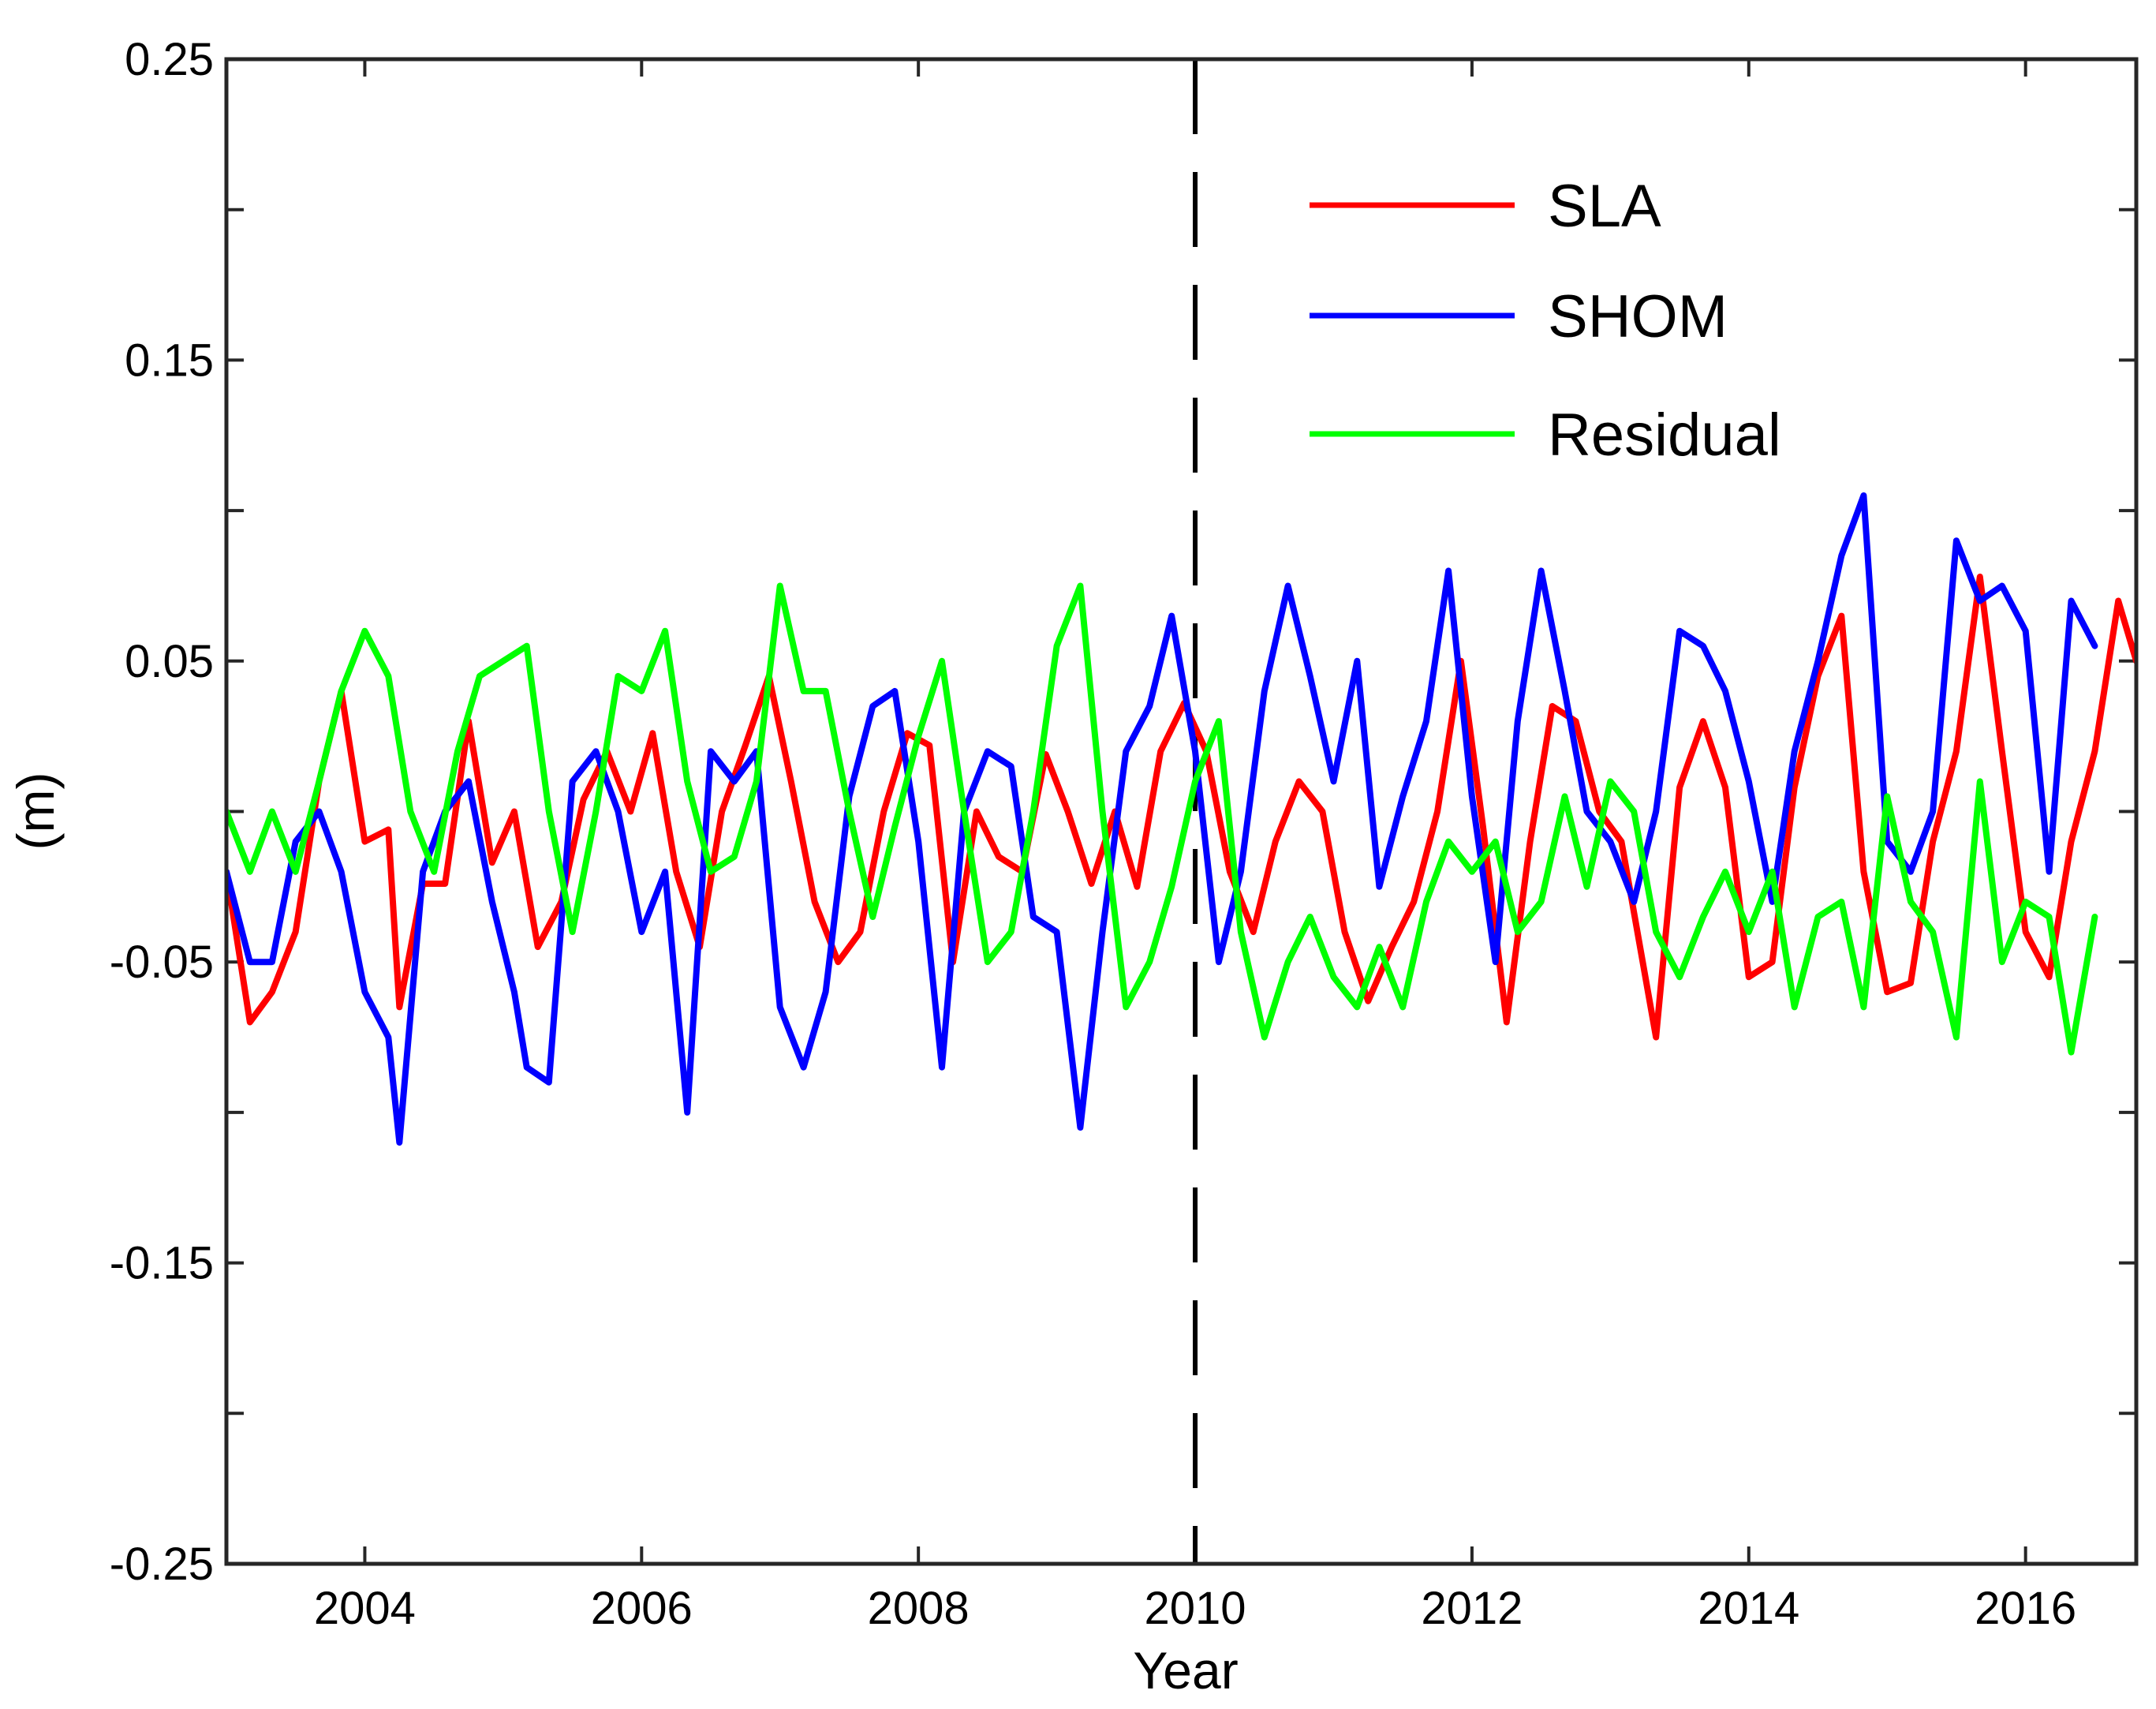 The width and height of the screenshot is (2156, 1709). Describe the element at coordinates (169, 360) in the screenshot. I see `y-tick-label: 0.15` at that location.